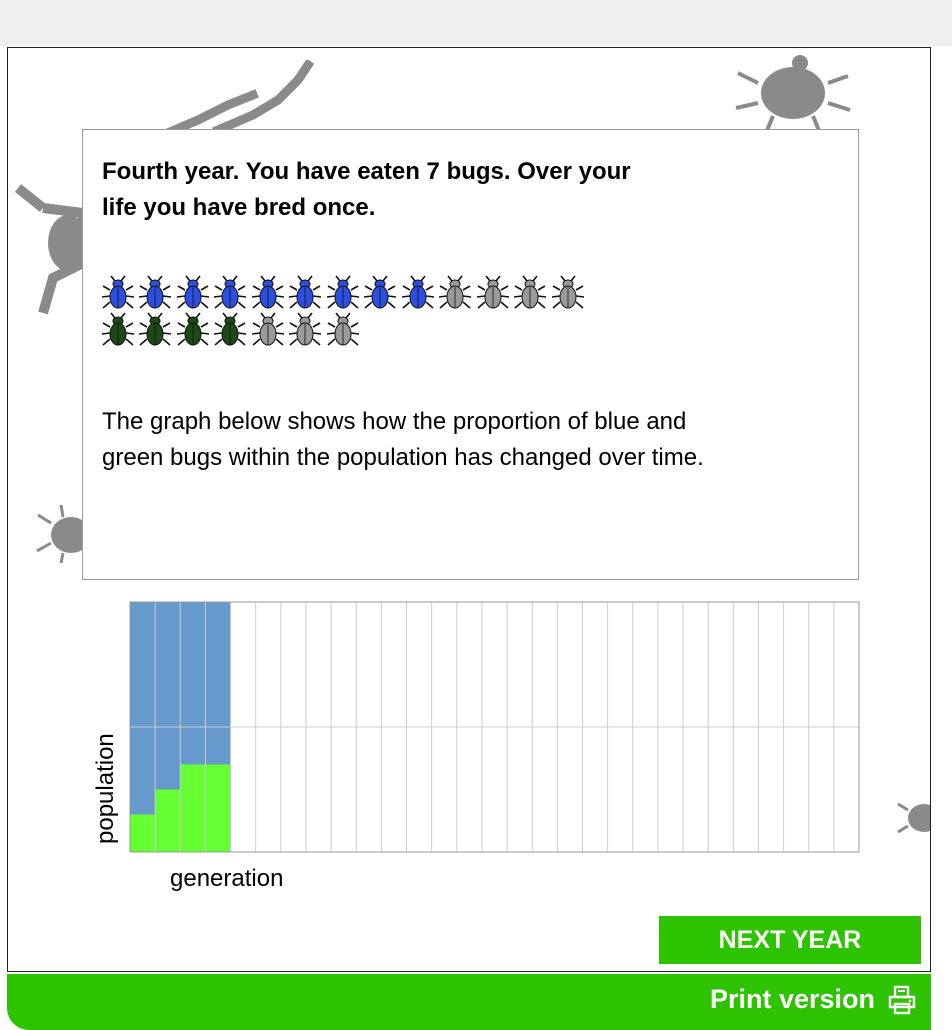  Describe the element at coordinates (226, 878) in the screenshot. I see `x-axis-label: generation` at that location.